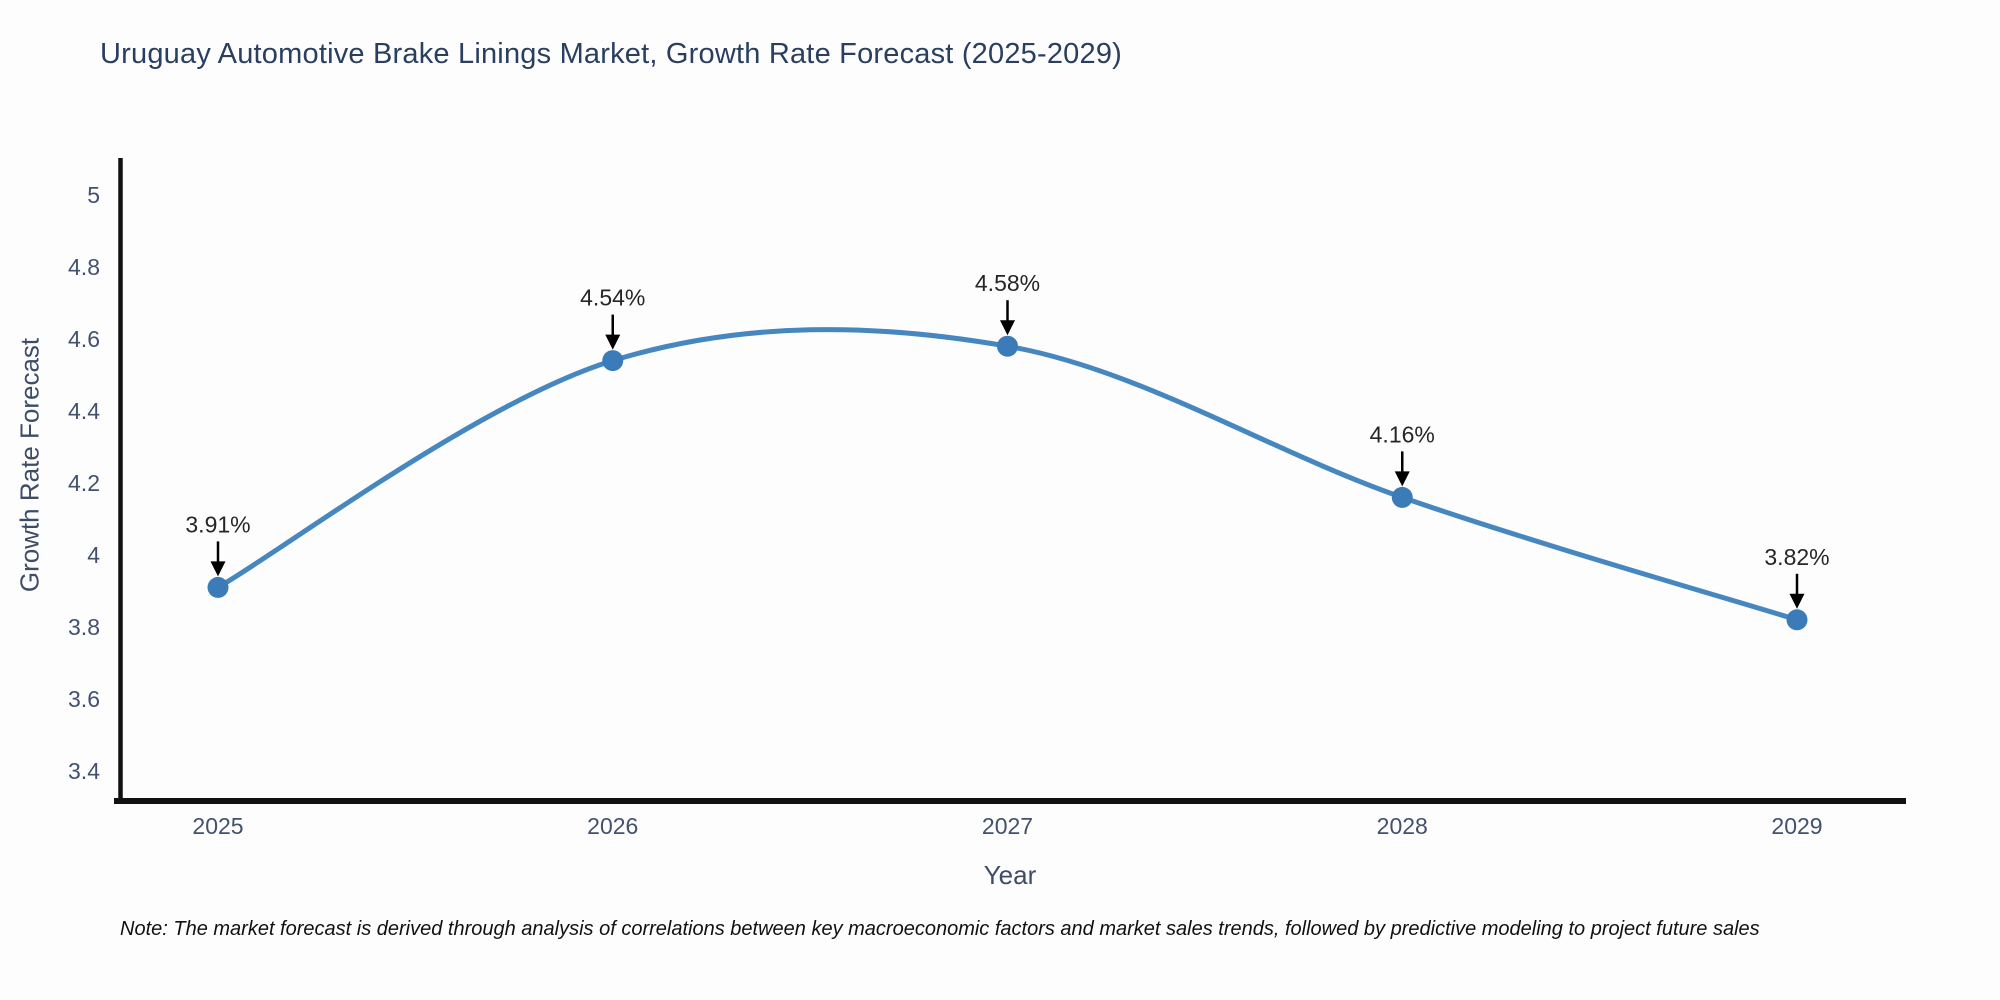 The height and width of the screenshot is (1000, 2000). What do you see at coordinates (93, 555) in the screenshot?
I see `y-axis-tick-label: 4` at bounding box center [93, 555].